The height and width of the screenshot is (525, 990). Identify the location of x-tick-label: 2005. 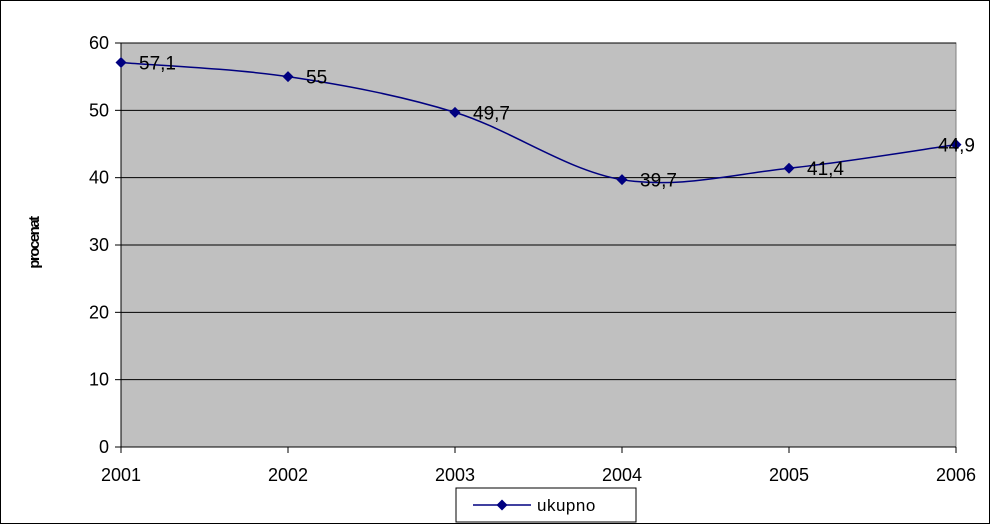
(789, 475).